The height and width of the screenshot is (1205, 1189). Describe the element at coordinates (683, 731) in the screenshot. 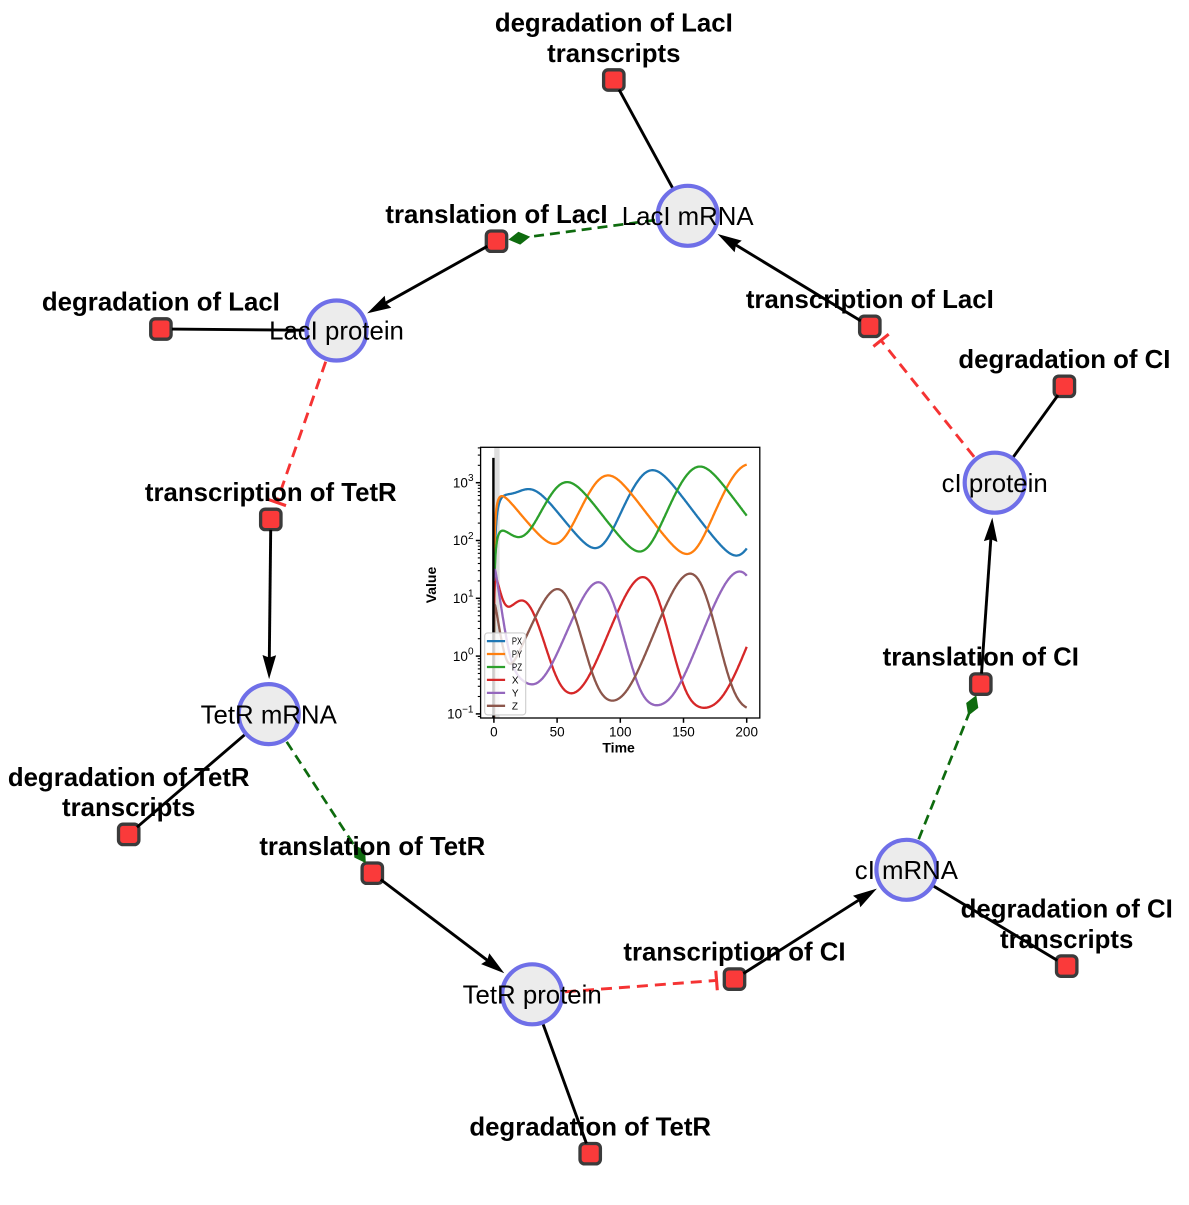

I see `svg-text: 150` at that location.